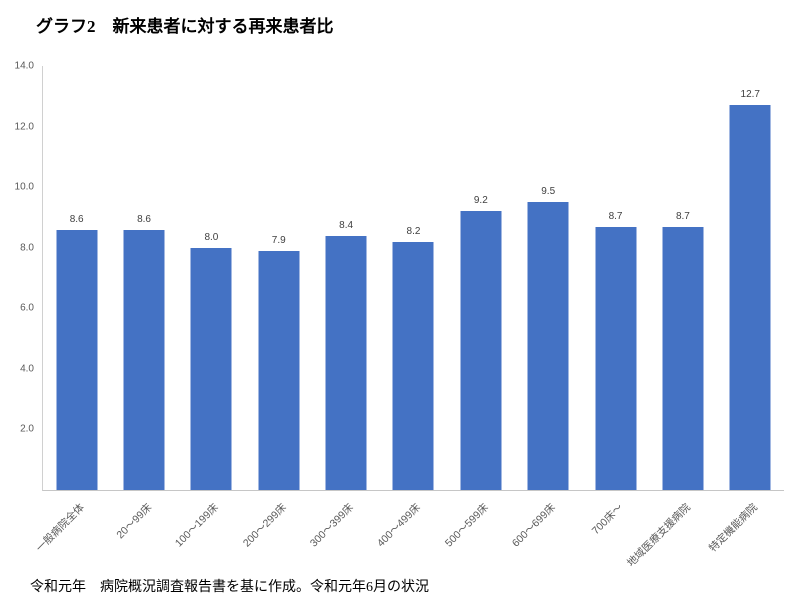 The width and height of the screenshot is (797, 604). Describe the element at coordinates (134, 521) in the screenshot. I see `x-axis-label: 20～99床` at that location.